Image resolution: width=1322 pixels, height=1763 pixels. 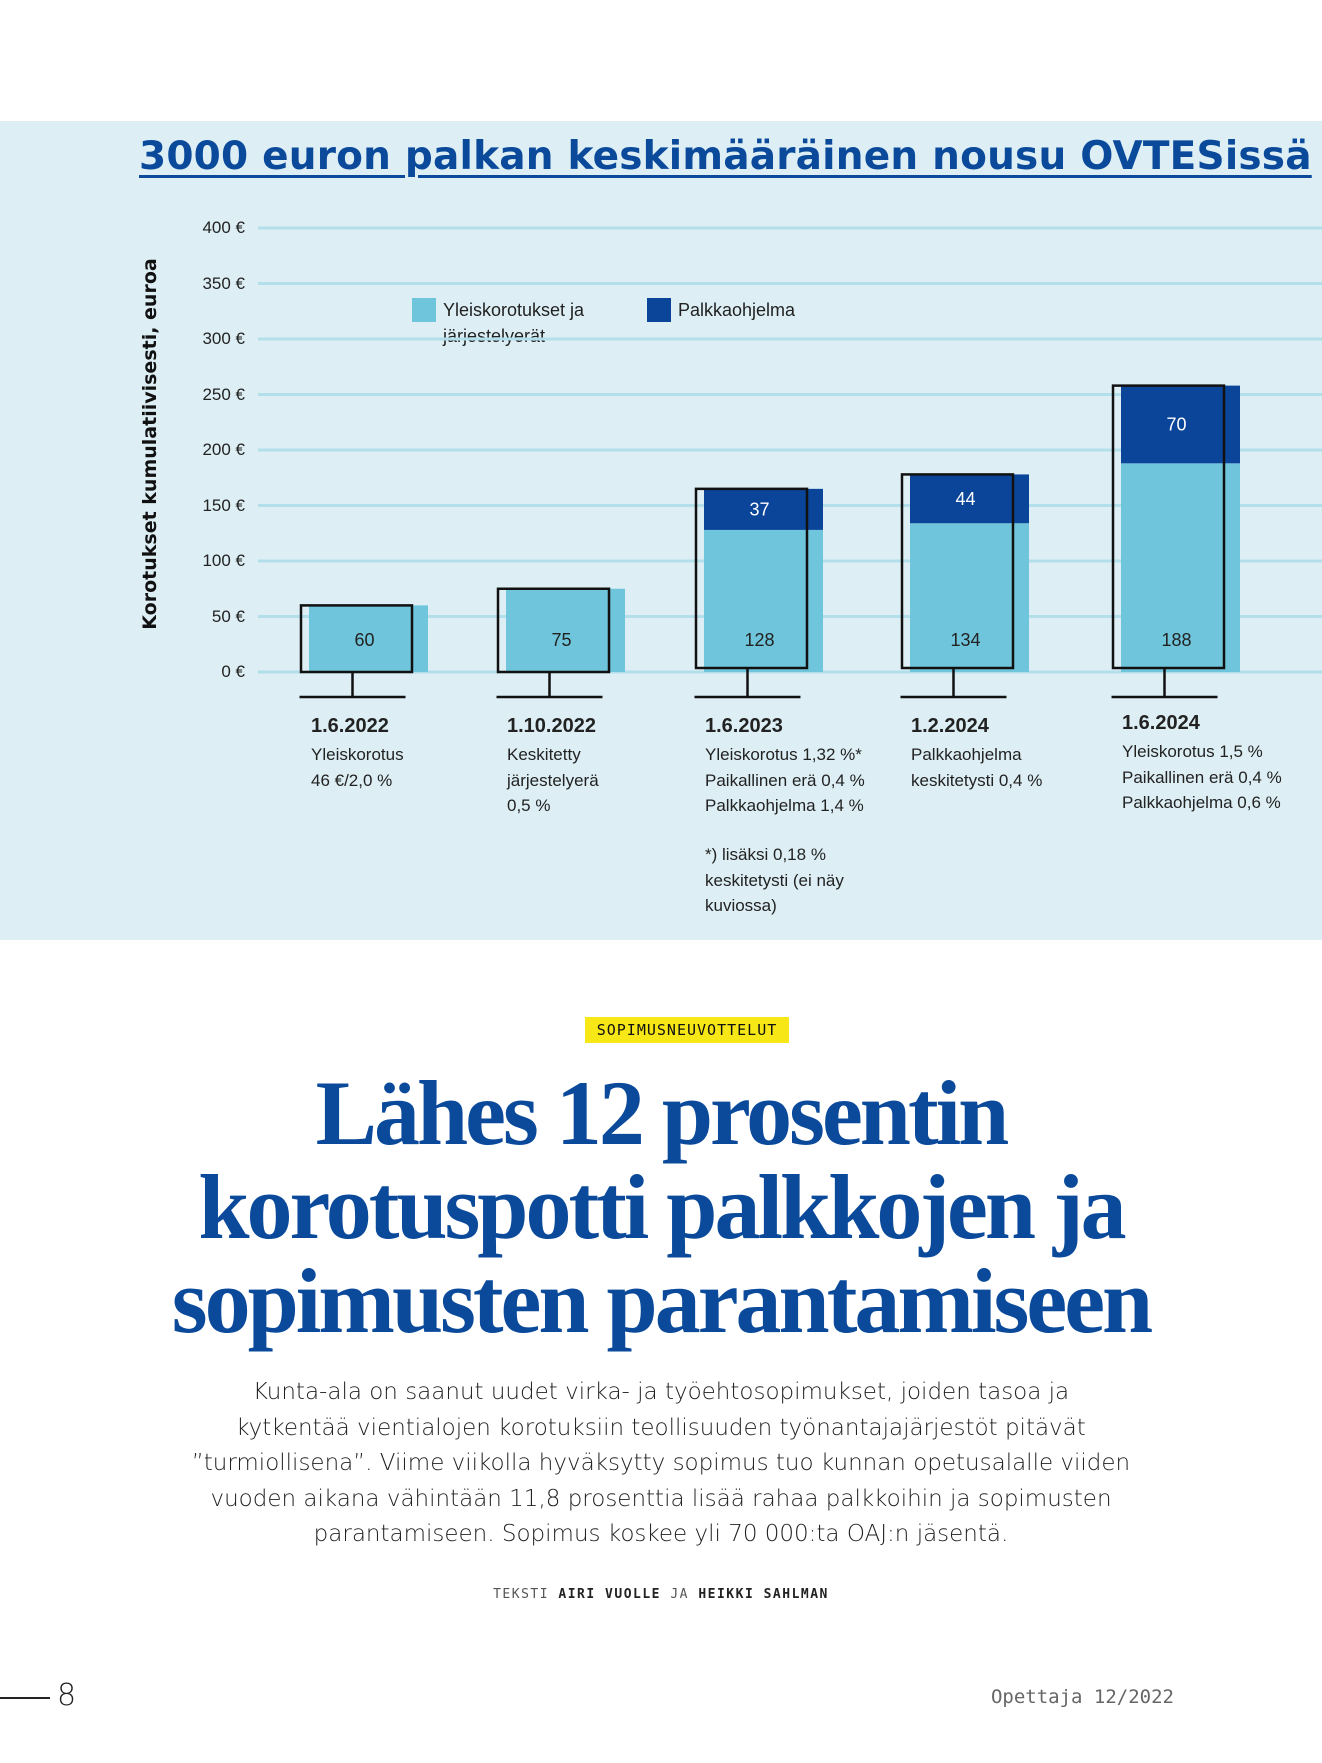 What do you see at coordinates (1201, 802) in the screenshot?
I see `category-note: Palkkaohjelma 0,6 %` at bounding box center [1201, 802].